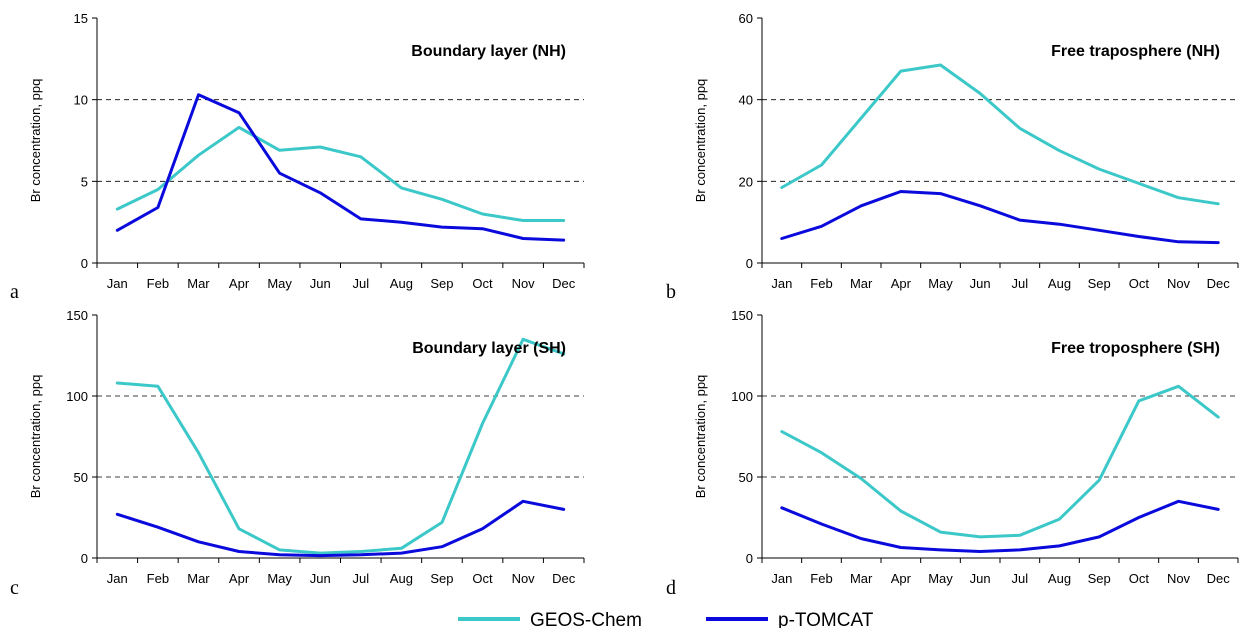 The height and width of the screenshot is (628, 1246). Describe the element at coordinates (81, 18) in the screenshot. I see `y-tick-label: 15` at that location.